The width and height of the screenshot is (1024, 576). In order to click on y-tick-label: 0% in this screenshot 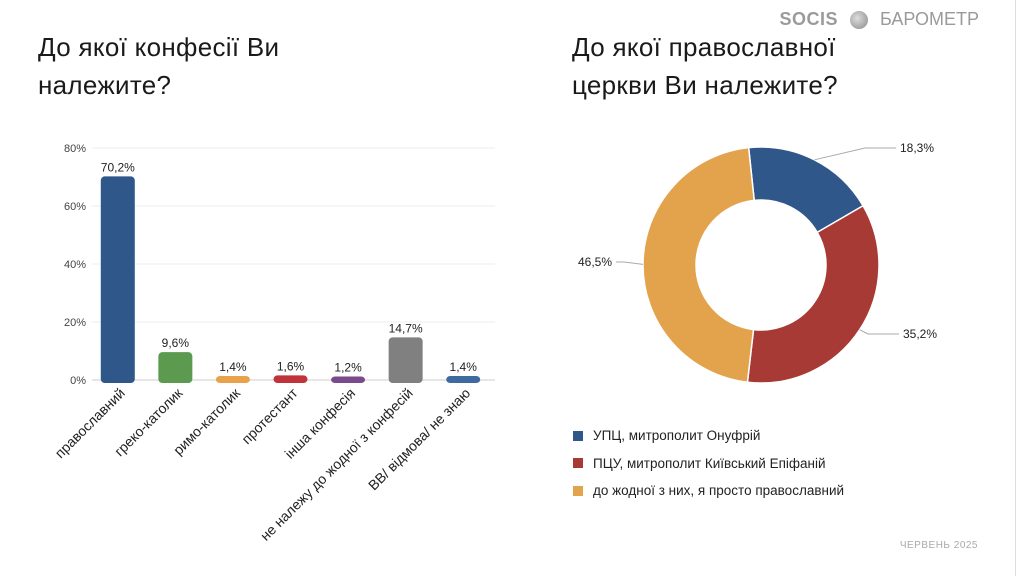, I will do `click(78, 381)`.